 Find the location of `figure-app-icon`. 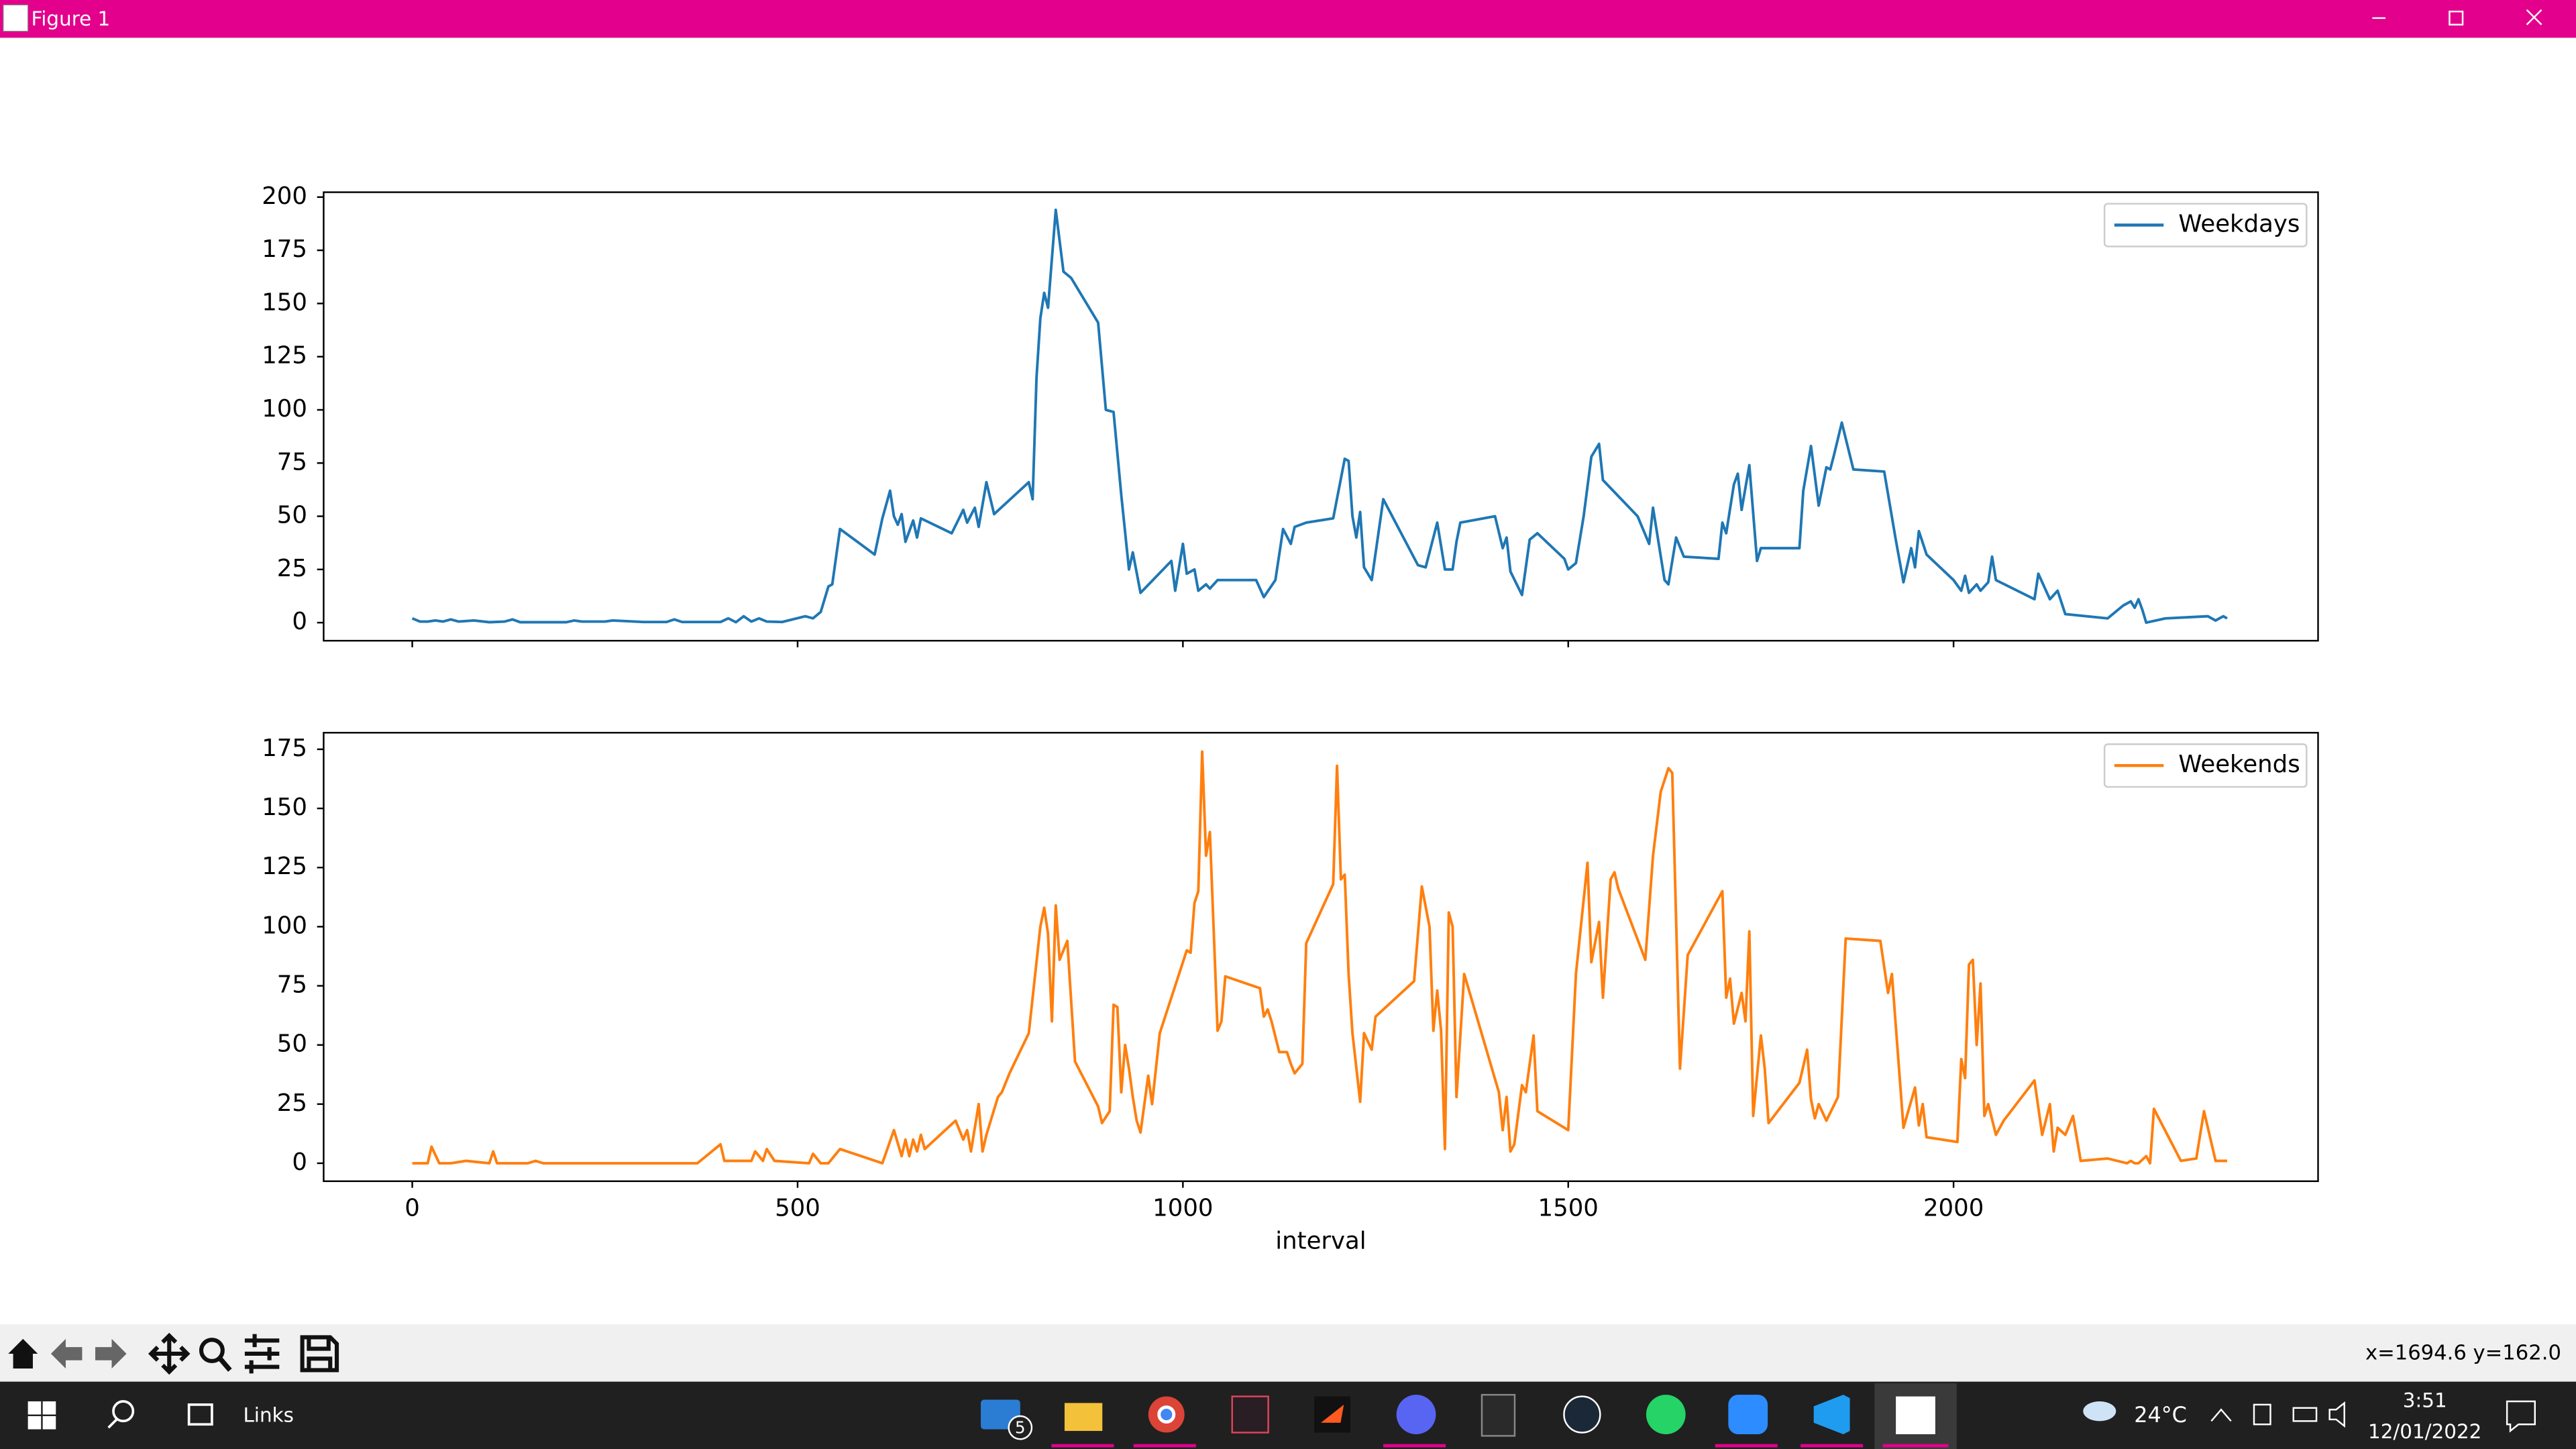

figure-app-icon is located at coordinates (1915, 1415).